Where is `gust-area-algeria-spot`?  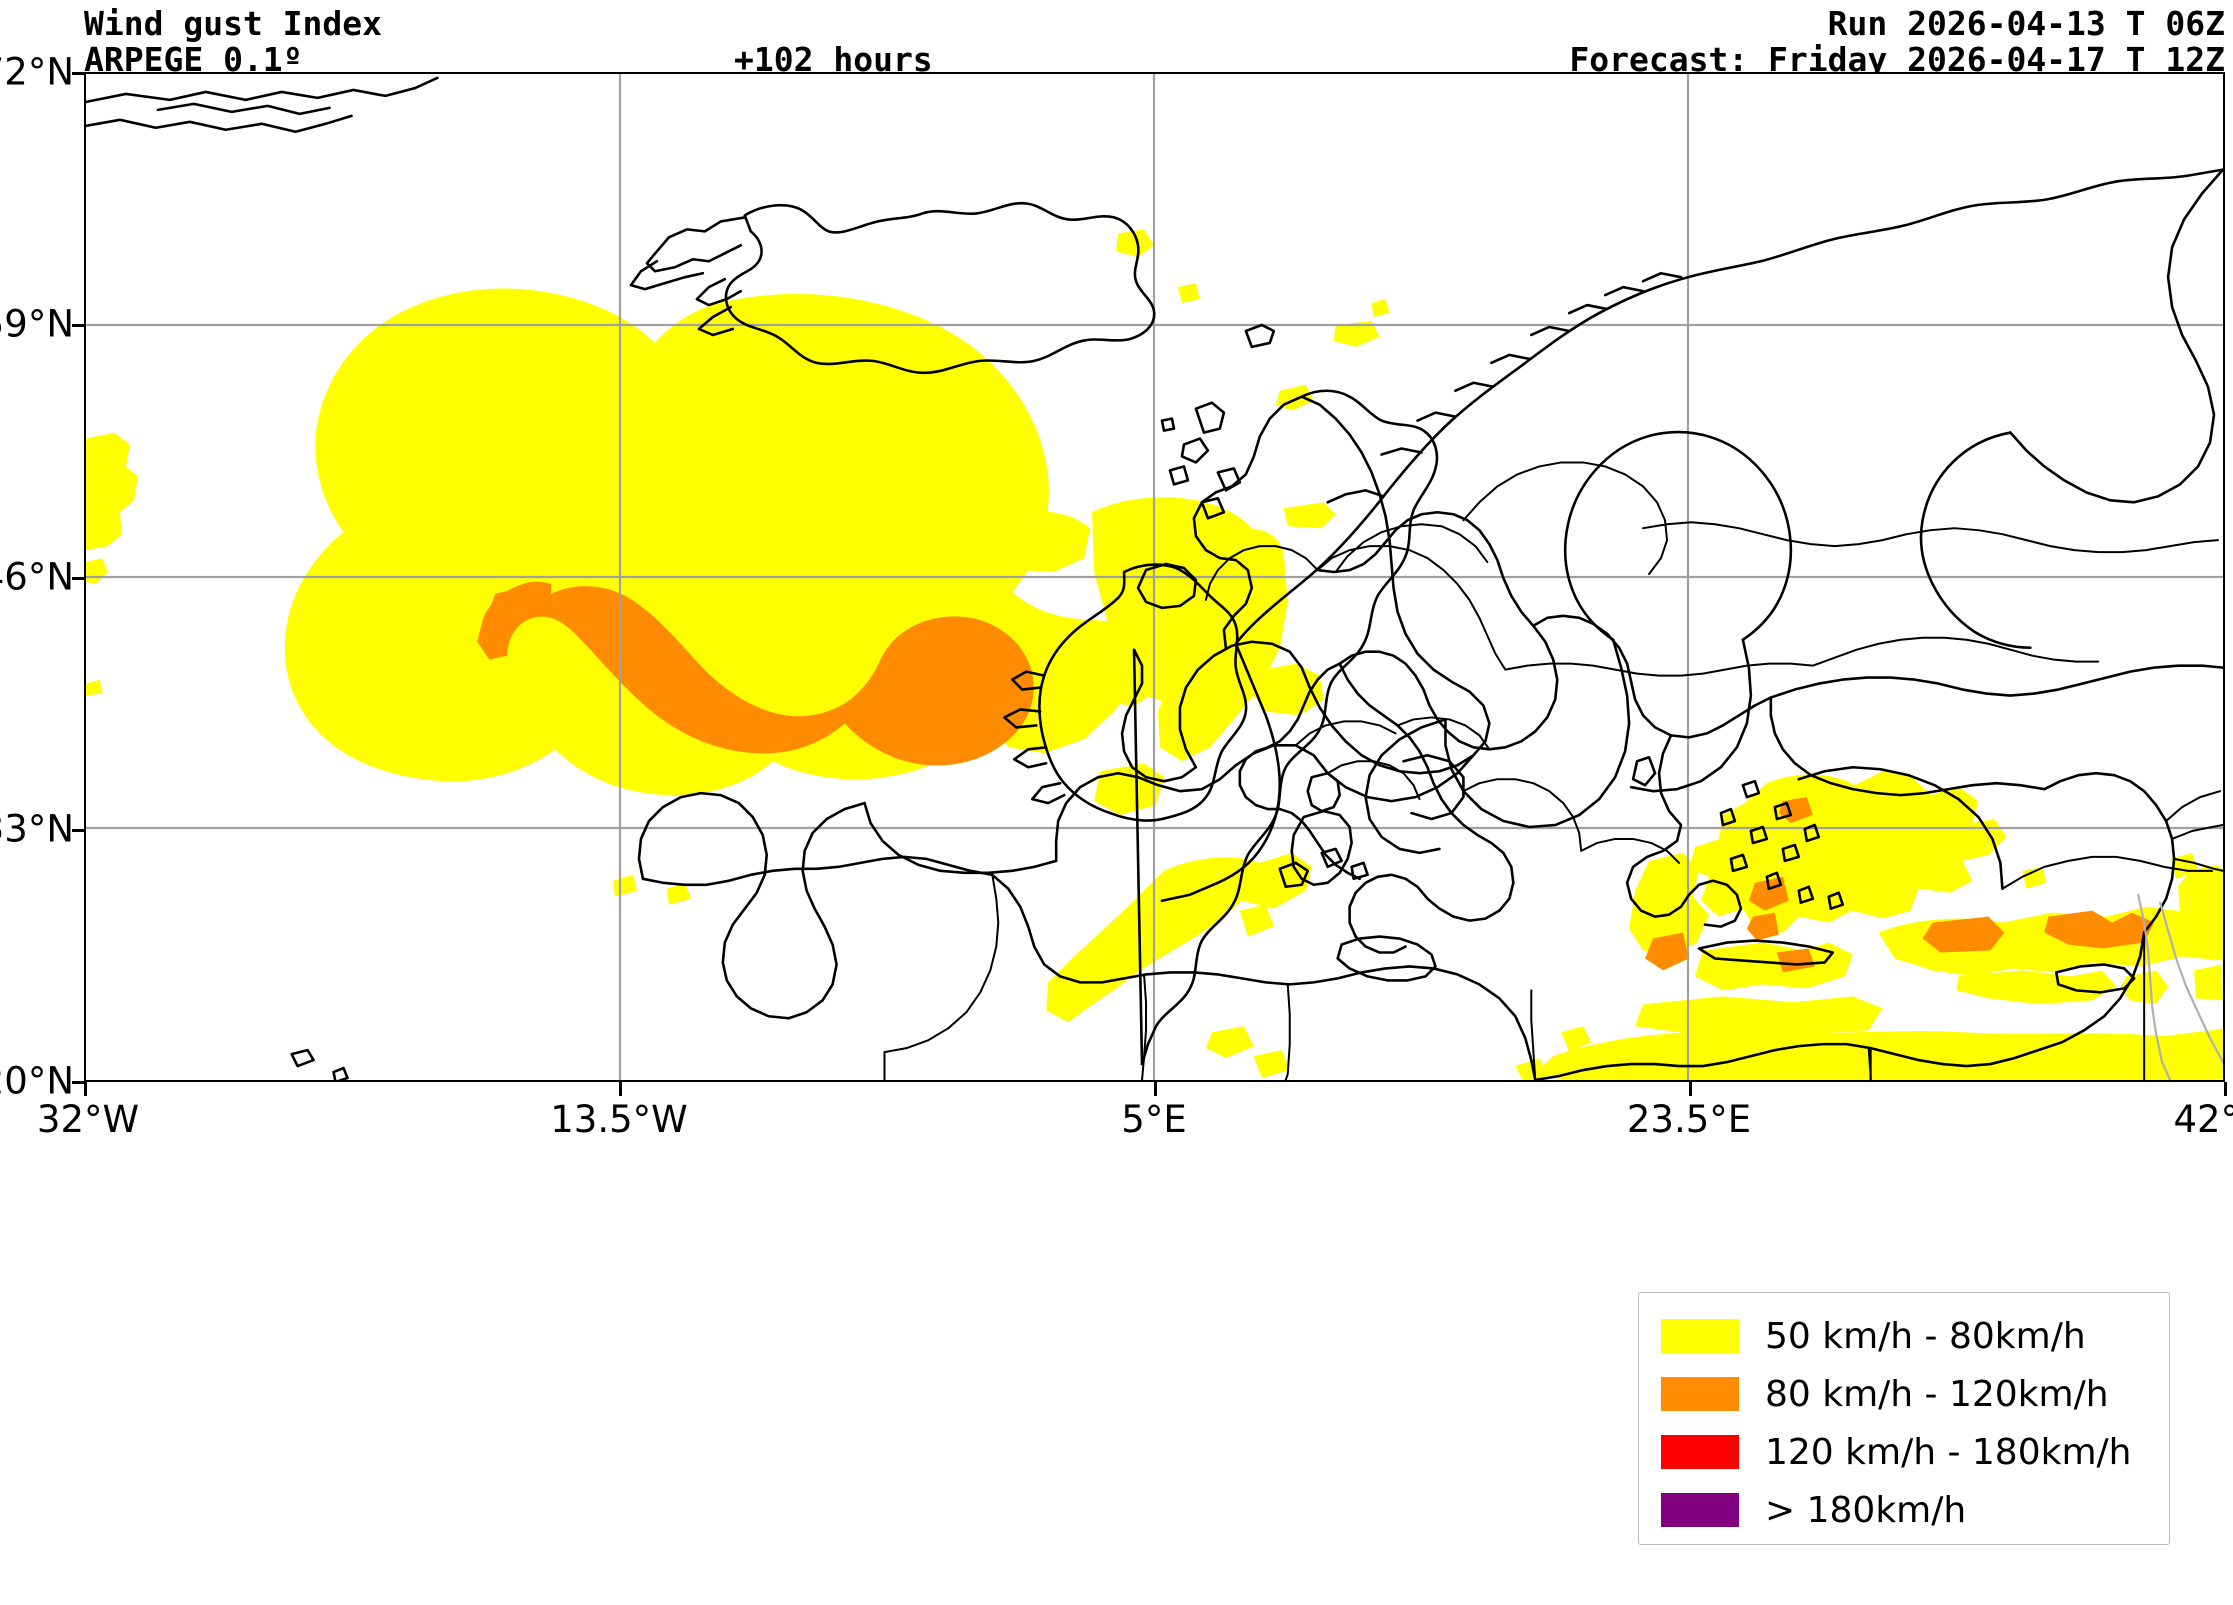 gust-area-algeria-spot is located at coordinates (1256, 920).